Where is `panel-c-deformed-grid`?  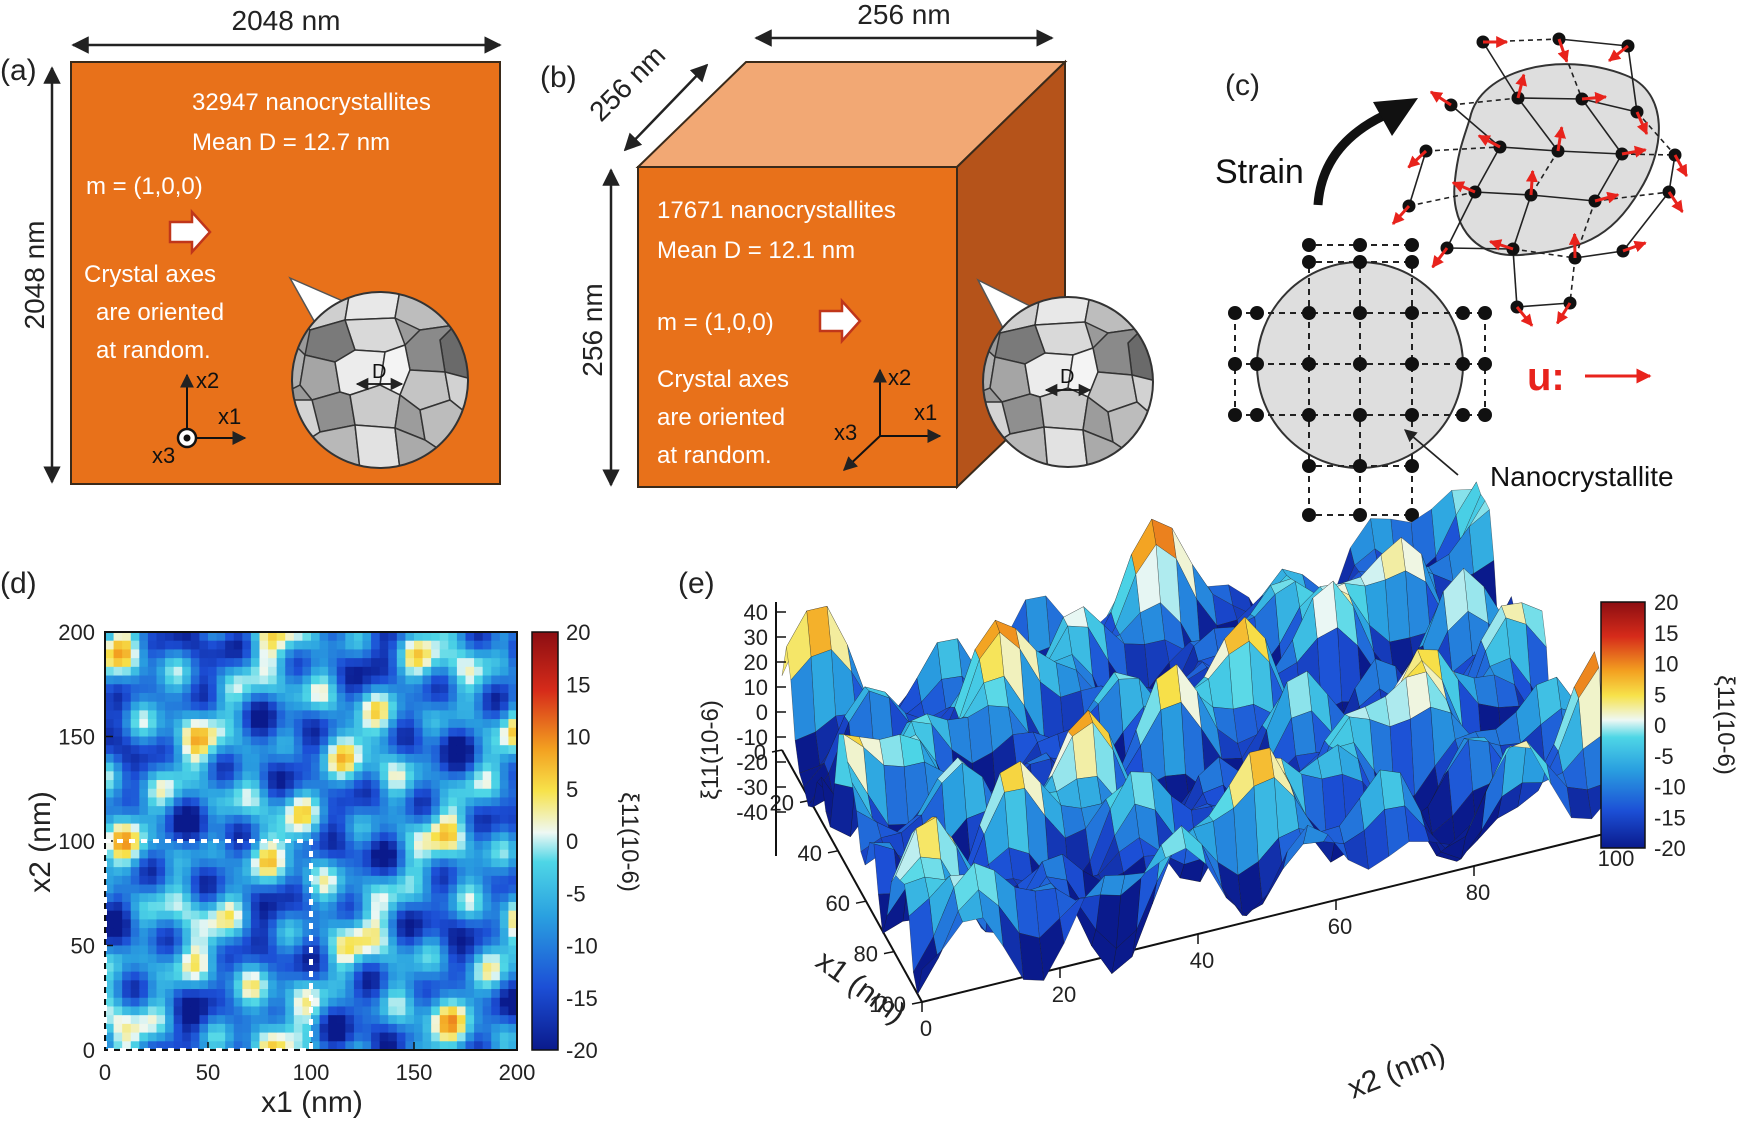
panel-c-deformed-grid is located at coordinates (1542, 173).